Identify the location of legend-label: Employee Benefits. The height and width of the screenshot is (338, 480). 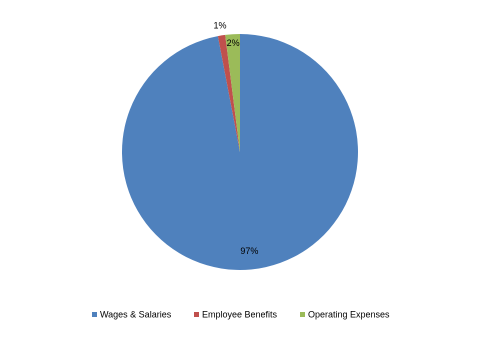
(240, 314).